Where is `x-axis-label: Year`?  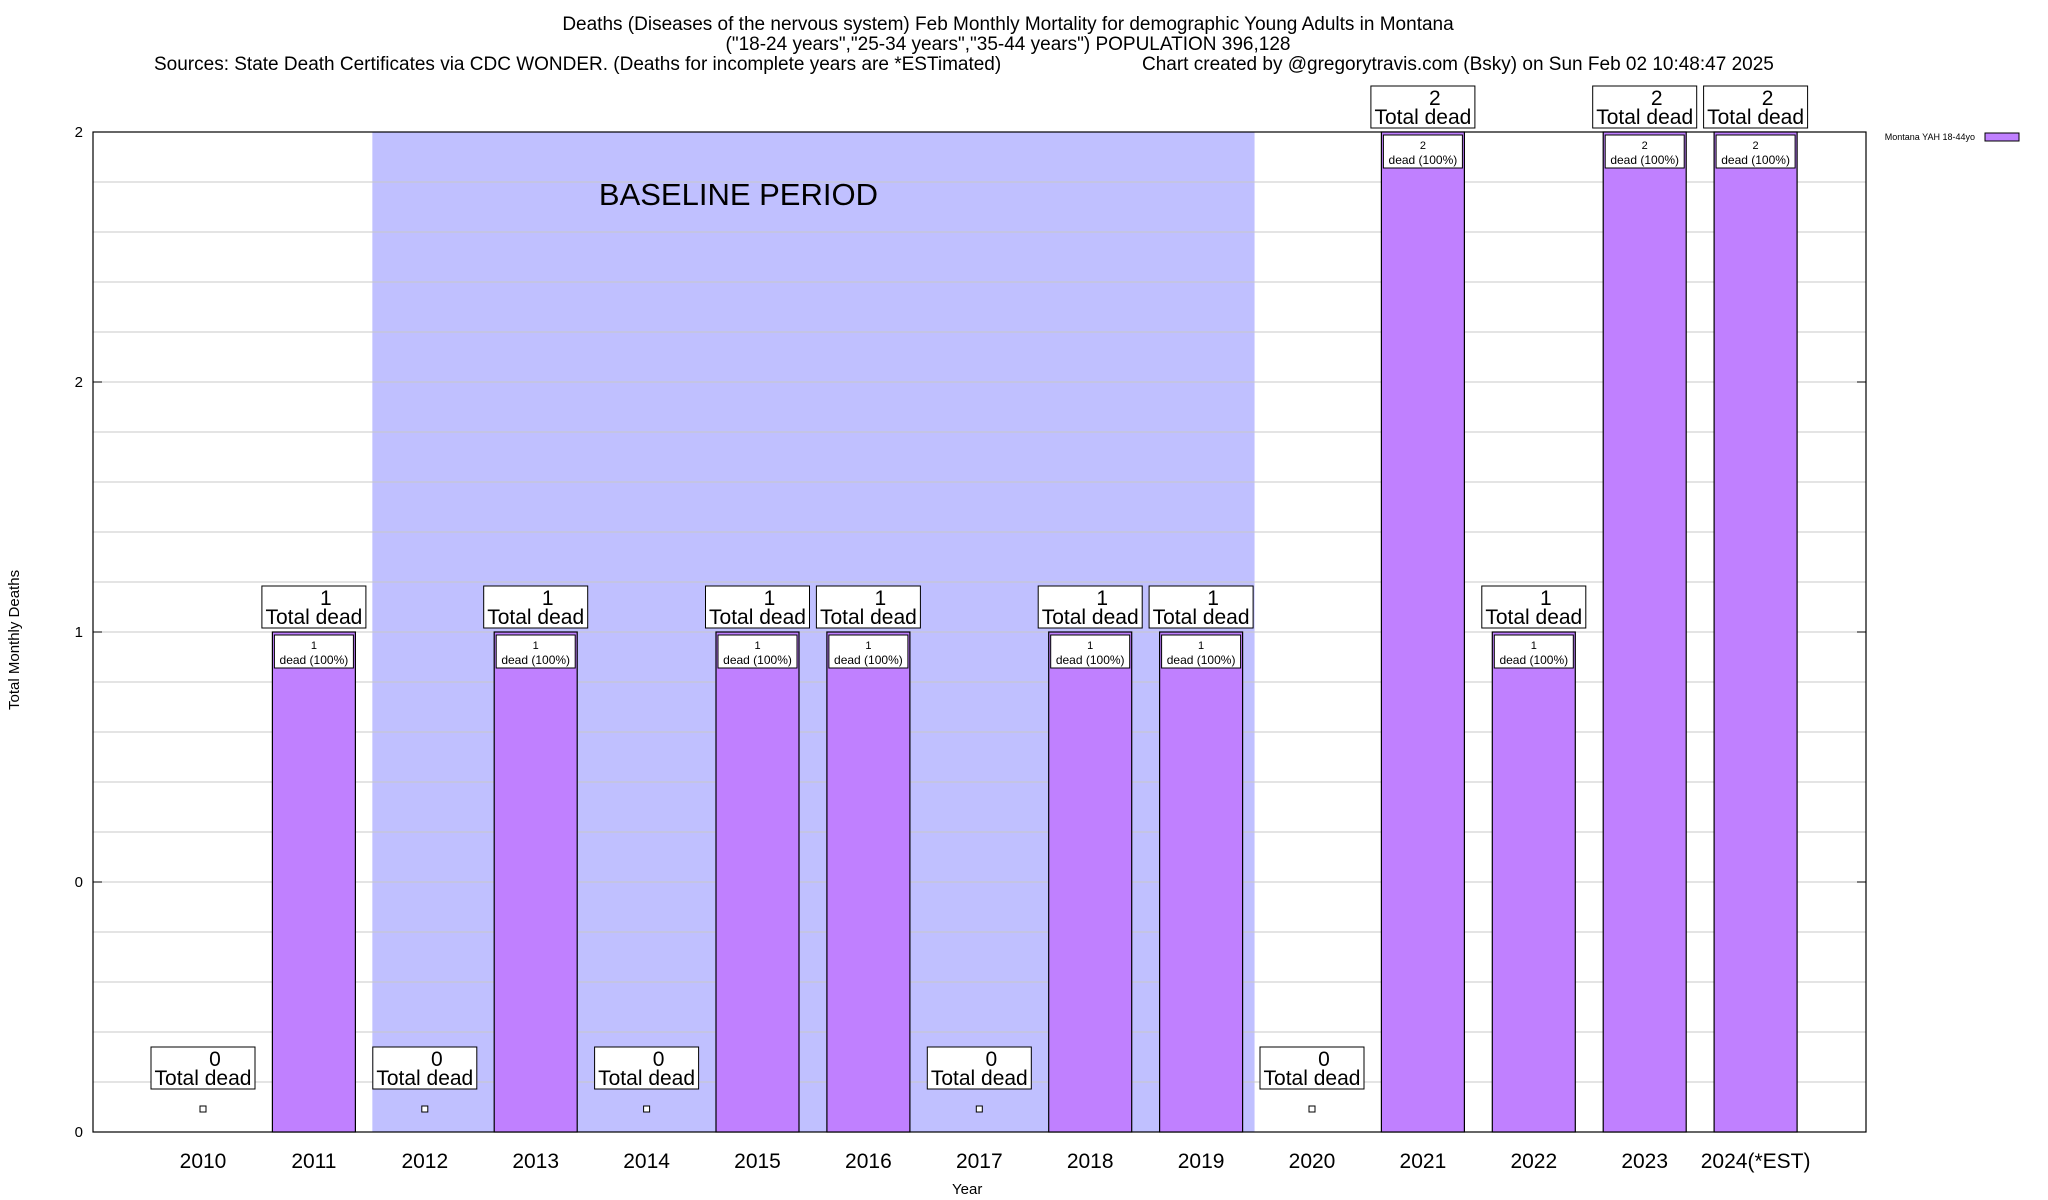
x-axis-label: Year is located at coordinates (967, 1189).